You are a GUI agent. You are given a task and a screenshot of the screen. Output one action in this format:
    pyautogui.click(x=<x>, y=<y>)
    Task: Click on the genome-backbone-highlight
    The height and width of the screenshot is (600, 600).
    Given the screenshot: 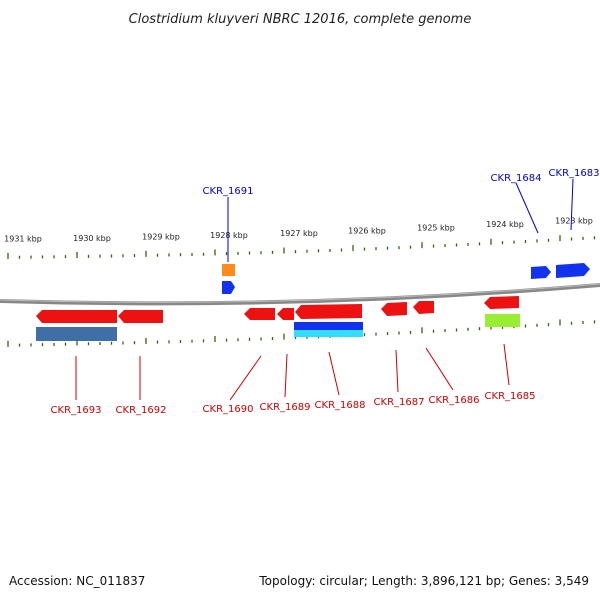 What is the action you would take?
    pyautogui.click(x=300, y=293)
    